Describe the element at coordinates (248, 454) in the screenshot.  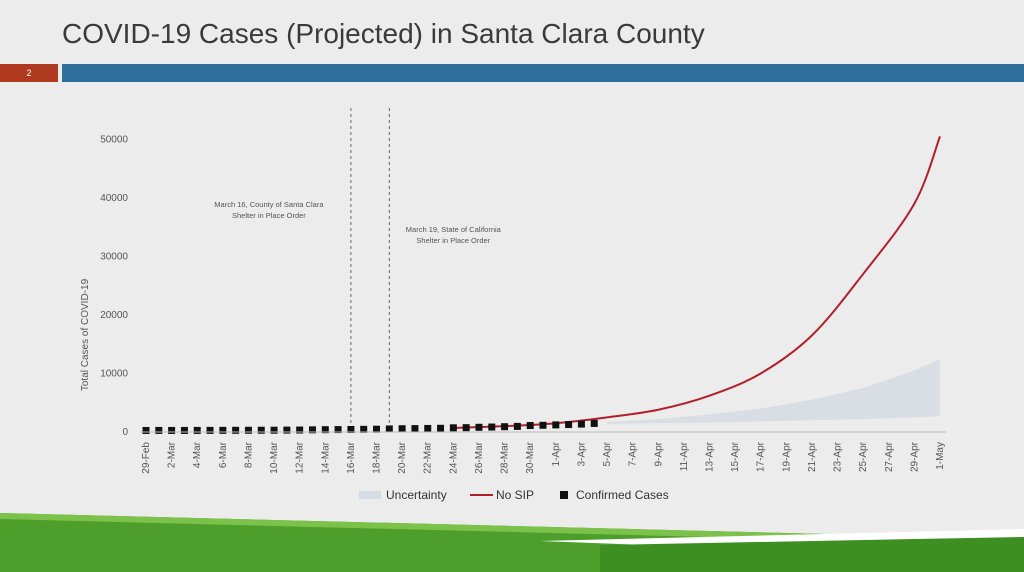
I see `x-tick-label: 8-Mar` at that location.